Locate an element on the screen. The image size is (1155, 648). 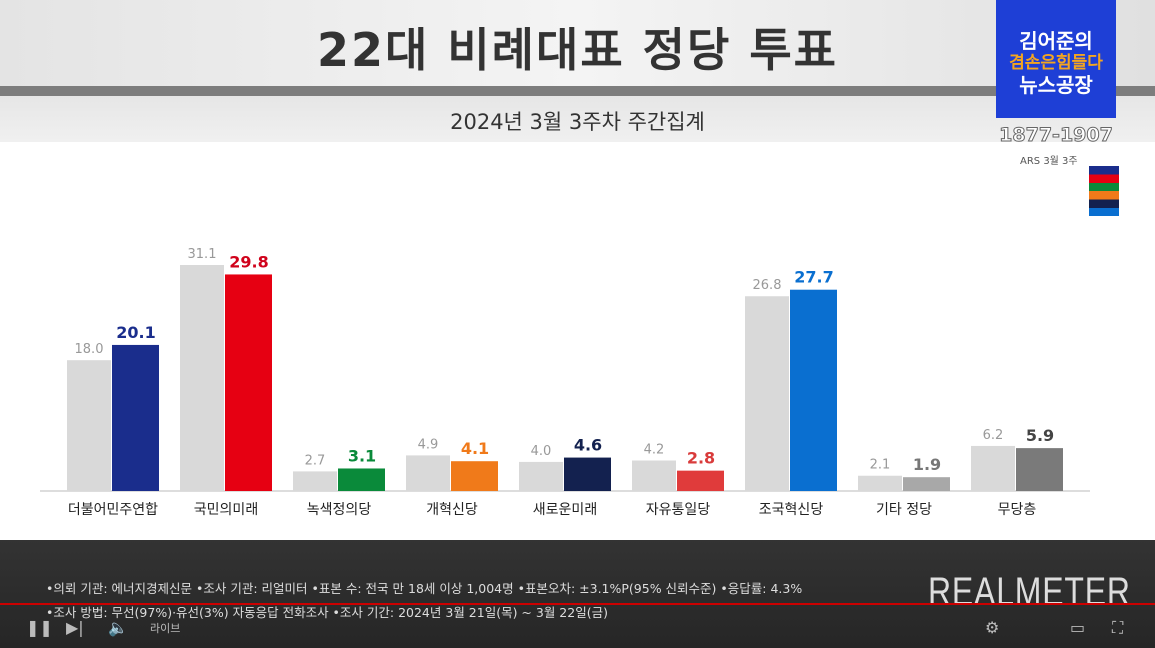
category-label: 새로운미래 is located at coordinates (565, 510).